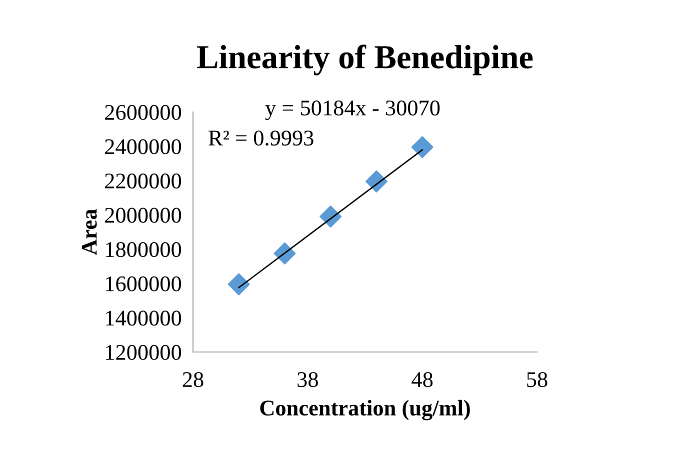 The image size is (680, 457). I want to click on x-tick-label: 48, so click(422, 380).